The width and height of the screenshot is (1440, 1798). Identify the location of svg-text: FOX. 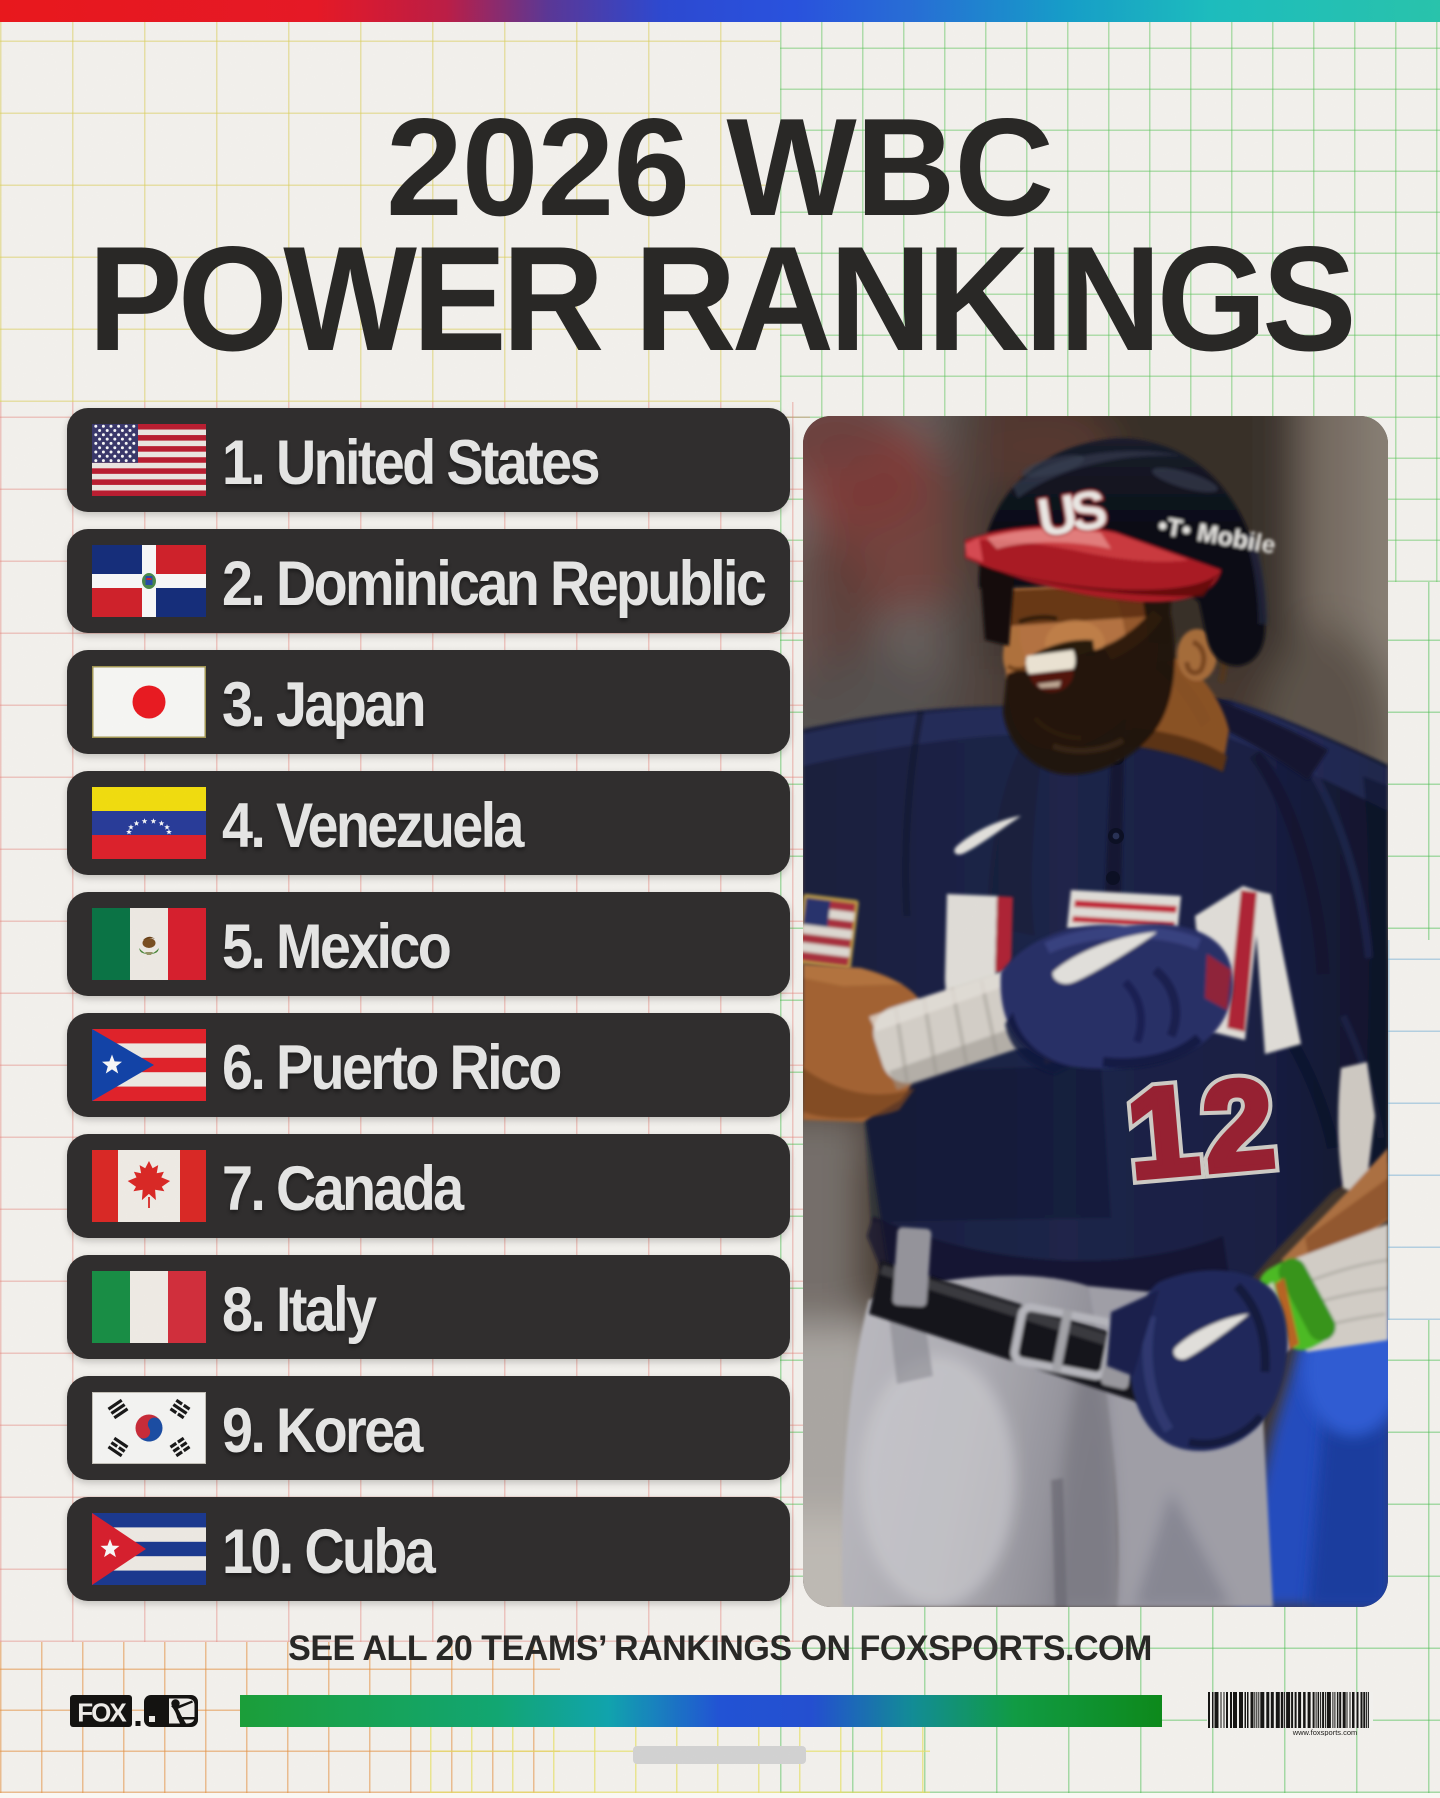
(102, 1713).